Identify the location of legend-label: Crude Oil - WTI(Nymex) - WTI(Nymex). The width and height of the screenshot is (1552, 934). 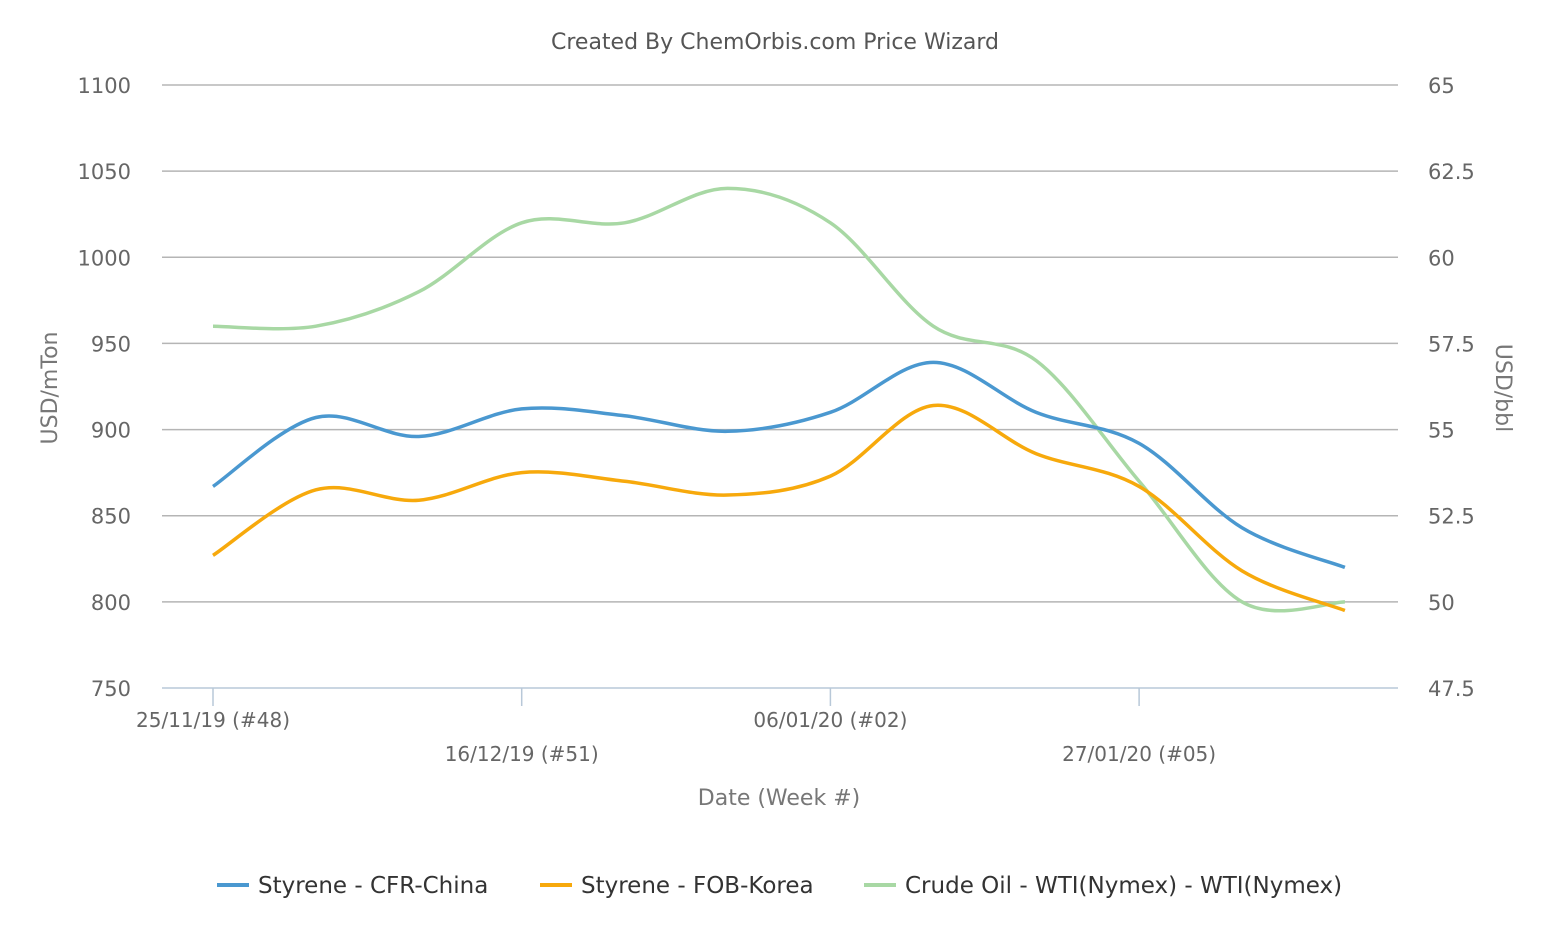
(1123, 886).